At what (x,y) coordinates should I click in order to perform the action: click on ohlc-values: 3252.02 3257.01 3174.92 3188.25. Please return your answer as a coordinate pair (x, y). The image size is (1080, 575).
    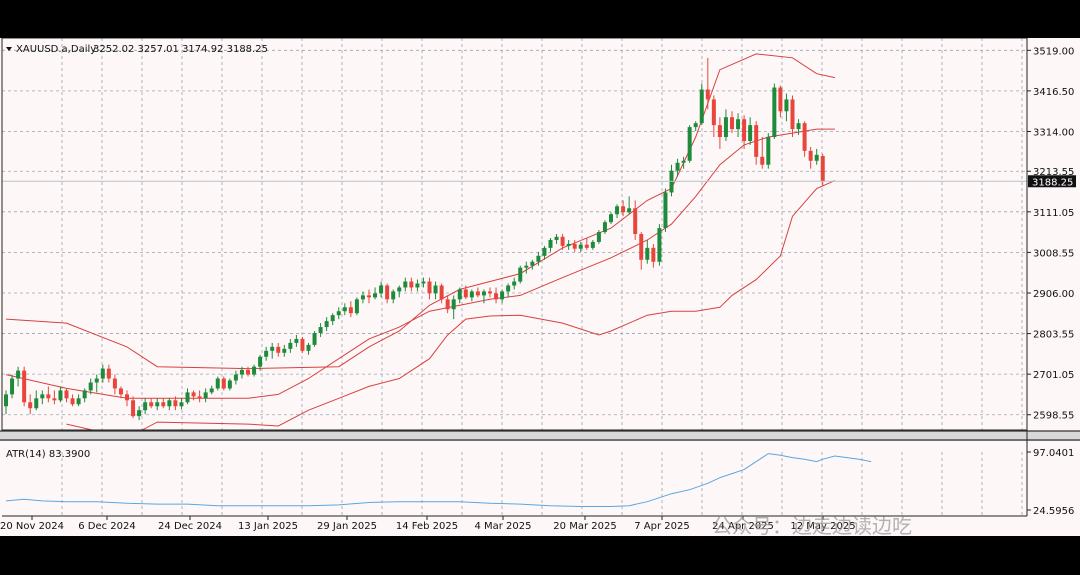
    Looking at the image, I should click on (180, 49).